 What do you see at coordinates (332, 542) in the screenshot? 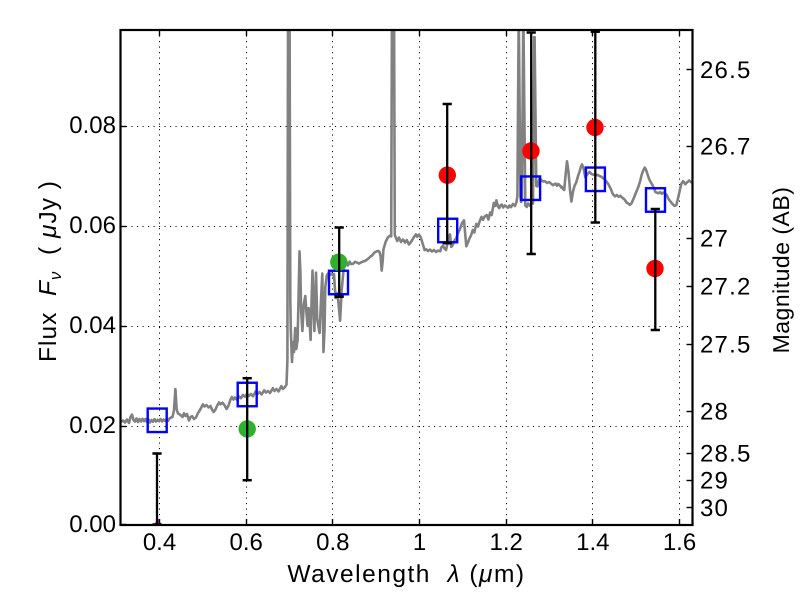
I see `svg-text: 0.8` at bounding box center [332, 542].